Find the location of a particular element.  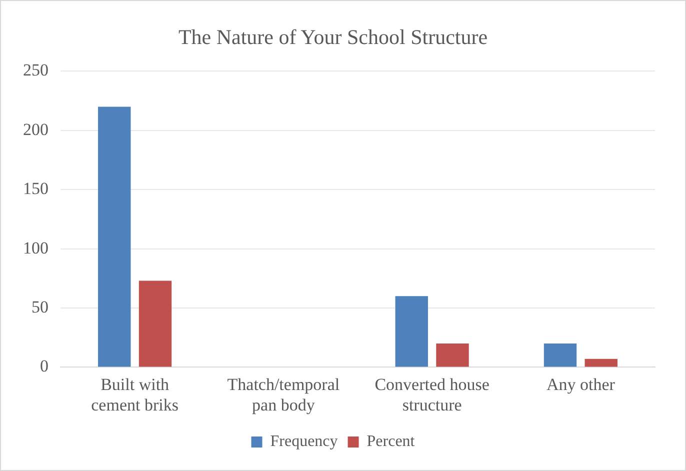

x-tick-label: Built with cement briks is located at coordinates (134, 394).